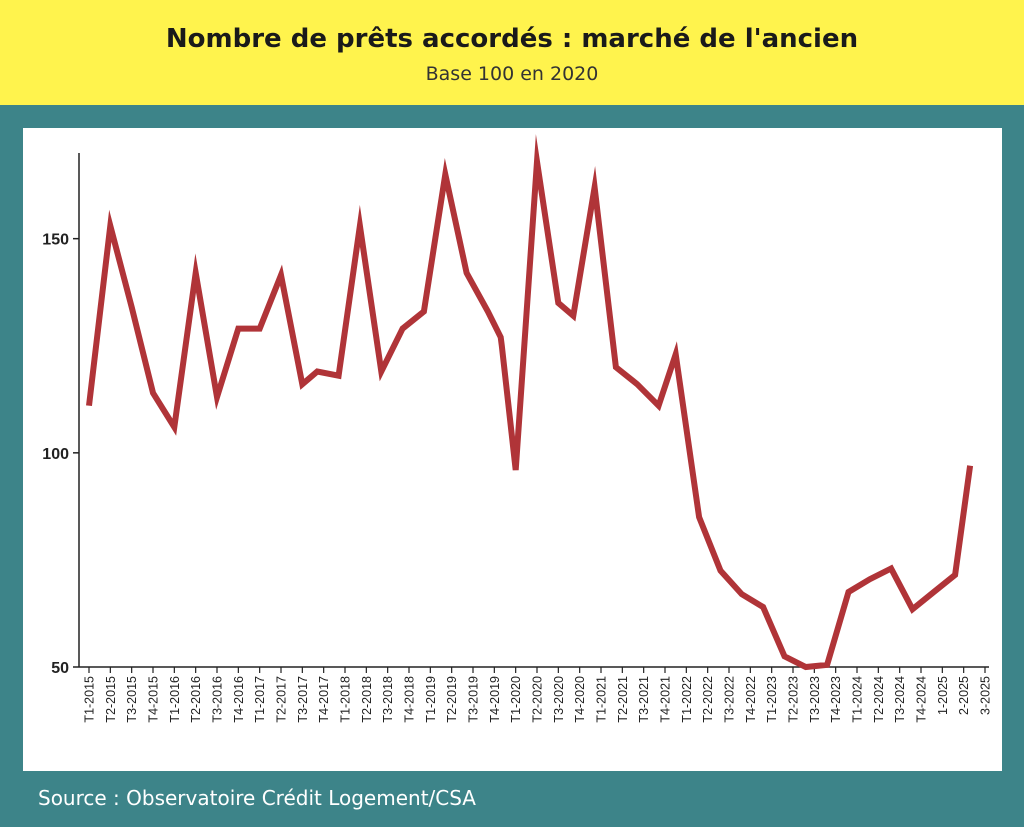 The image size is (1024, 827). What do you see at coordinates (900, 699) in the screenshot?
I see `x-tick-label: T3-2024` at bounding box center [900, 699].